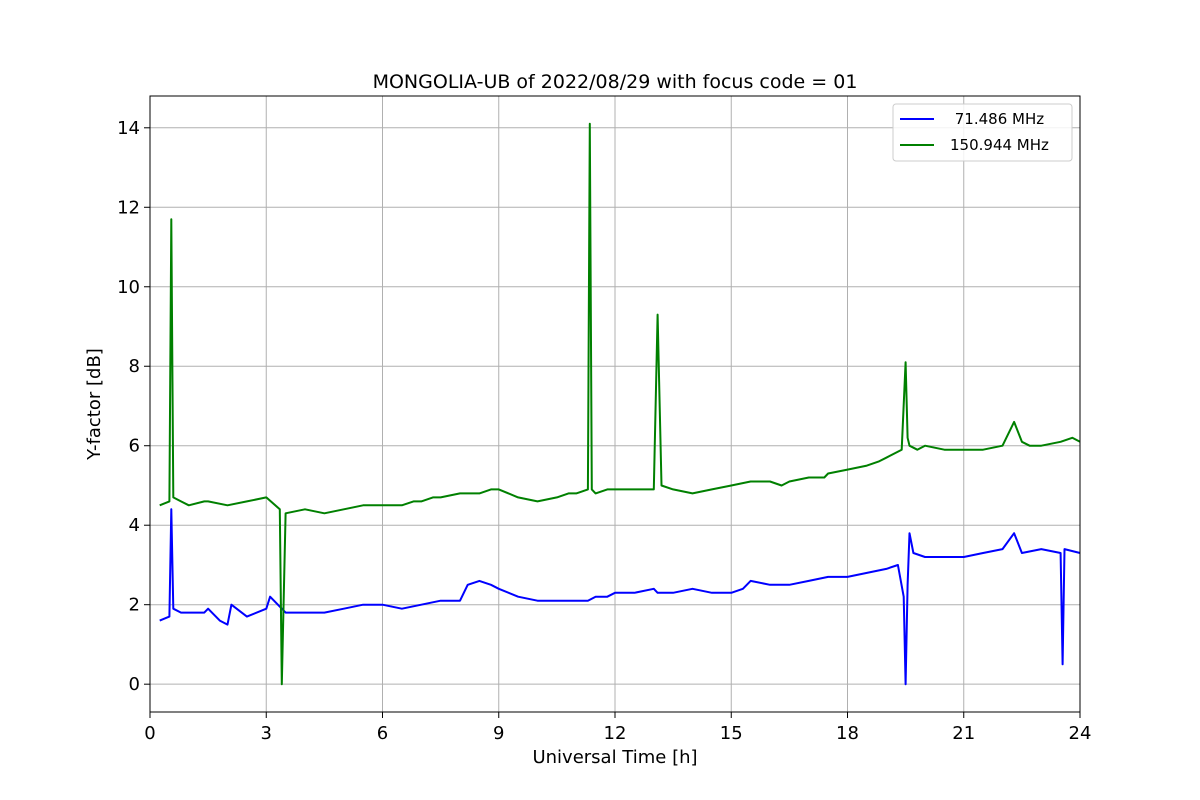 This screenshot has width=1200, height=800. What do you see at coordinates (614, 757) in the screenshot?
I see `x-axis-label: Universal Time [h]` at bounding box center [614, 757].